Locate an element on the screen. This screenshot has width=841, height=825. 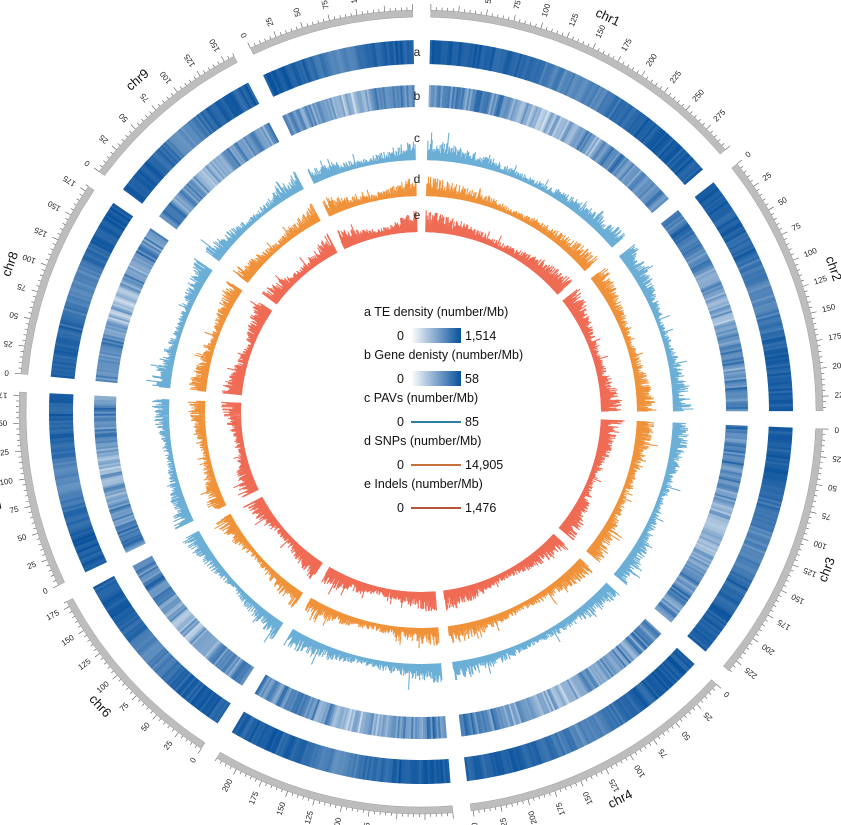
track-b-chr9 is located at coordinates (219, 176).